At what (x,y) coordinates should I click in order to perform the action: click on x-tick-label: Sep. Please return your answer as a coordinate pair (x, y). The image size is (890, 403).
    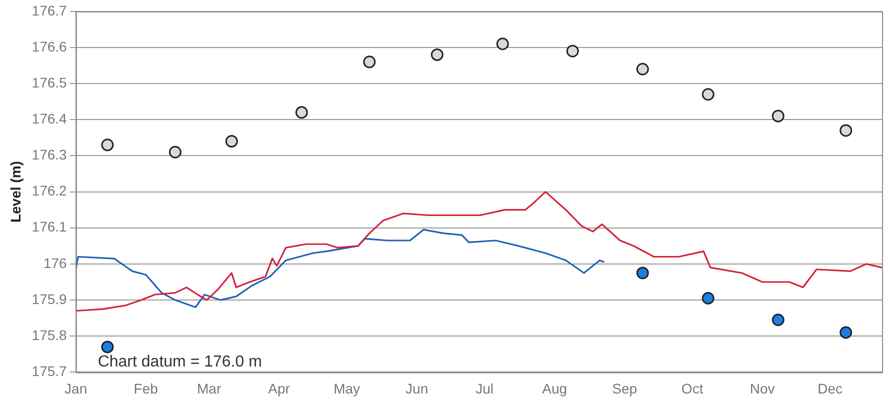
    Looking at the image, I should click on (625, 388).